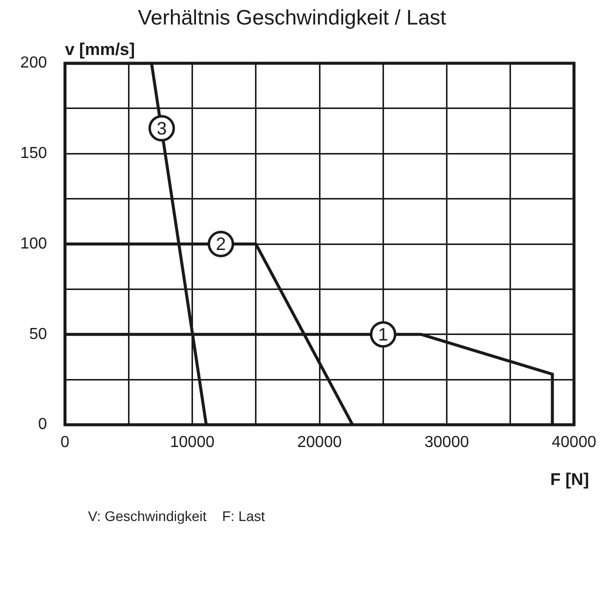 Image resolution: width=614 pixels, height=603 pixels. What do you see at coordinates (43, 425) in the screenshot?
I see `y-tick-label: 0` at bounding box center [43, 425].